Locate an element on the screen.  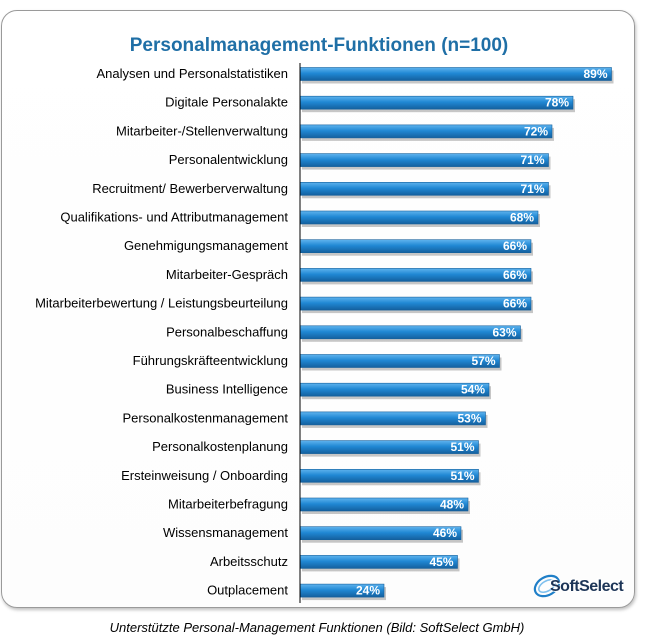
swirl-icon is located at coordinates (547, 586).